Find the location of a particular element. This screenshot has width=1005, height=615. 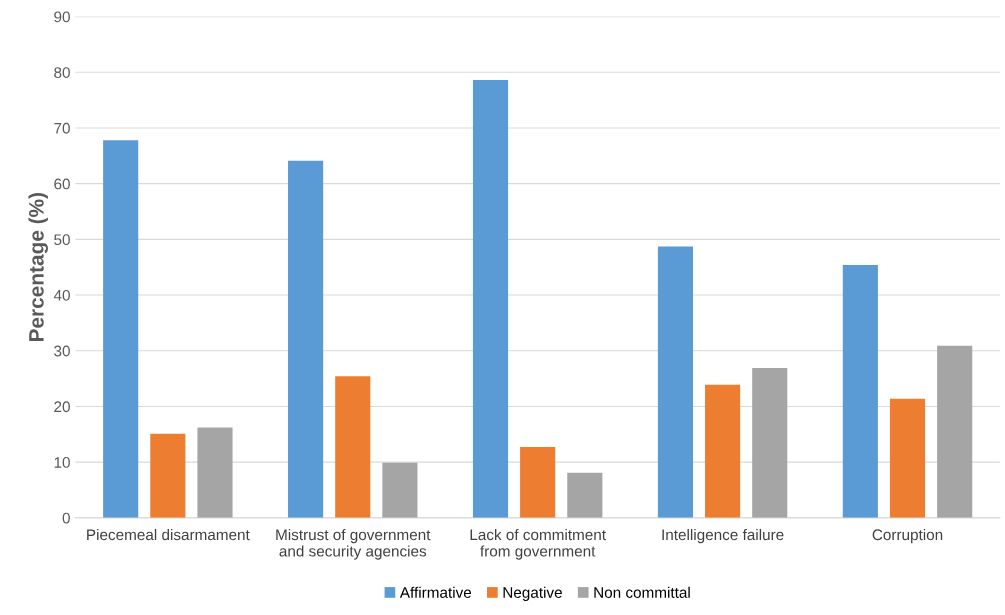

x-tick-label: Lack of commitment from government is located at coordinates (538, 544).